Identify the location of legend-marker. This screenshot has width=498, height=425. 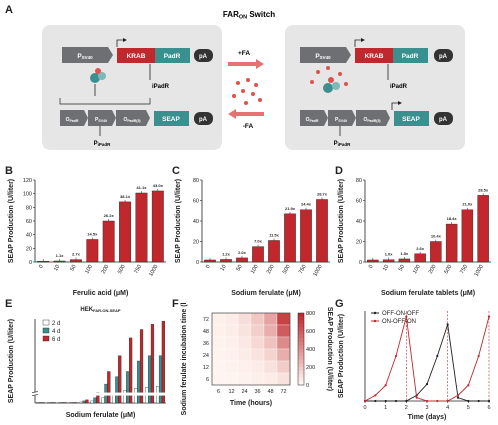
(375, 313).